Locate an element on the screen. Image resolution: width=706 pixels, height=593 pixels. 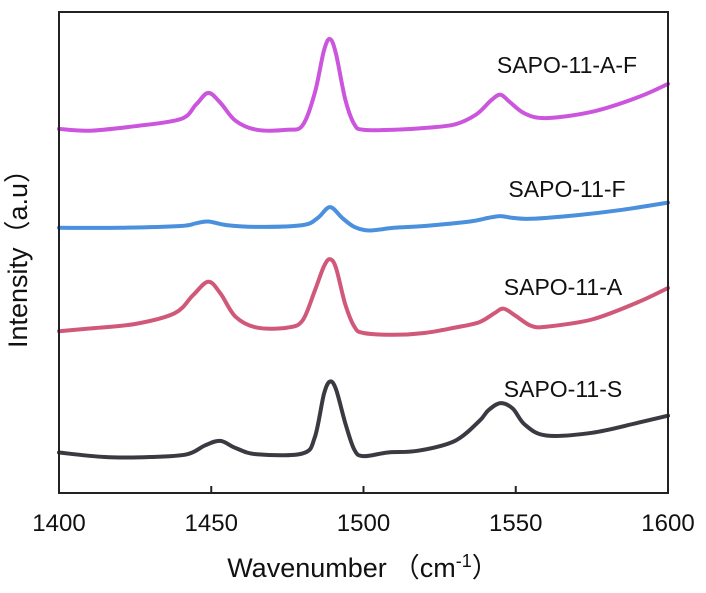
series-label-sapo-11-a: SAPO-11-A is located at coordinates (563, 287).